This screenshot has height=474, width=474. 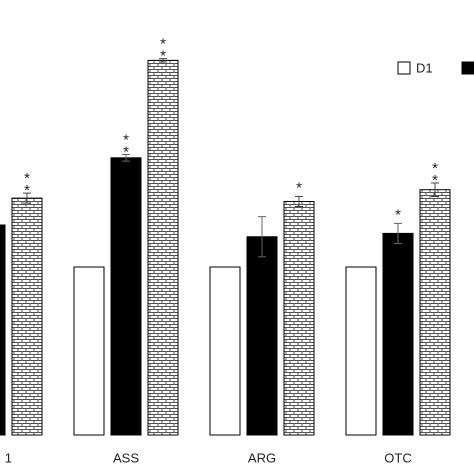 What do you see at coordinates (126, 457) in the screenshot?
I see `x-tick-label: ASS` at bounding box center [126, 457].